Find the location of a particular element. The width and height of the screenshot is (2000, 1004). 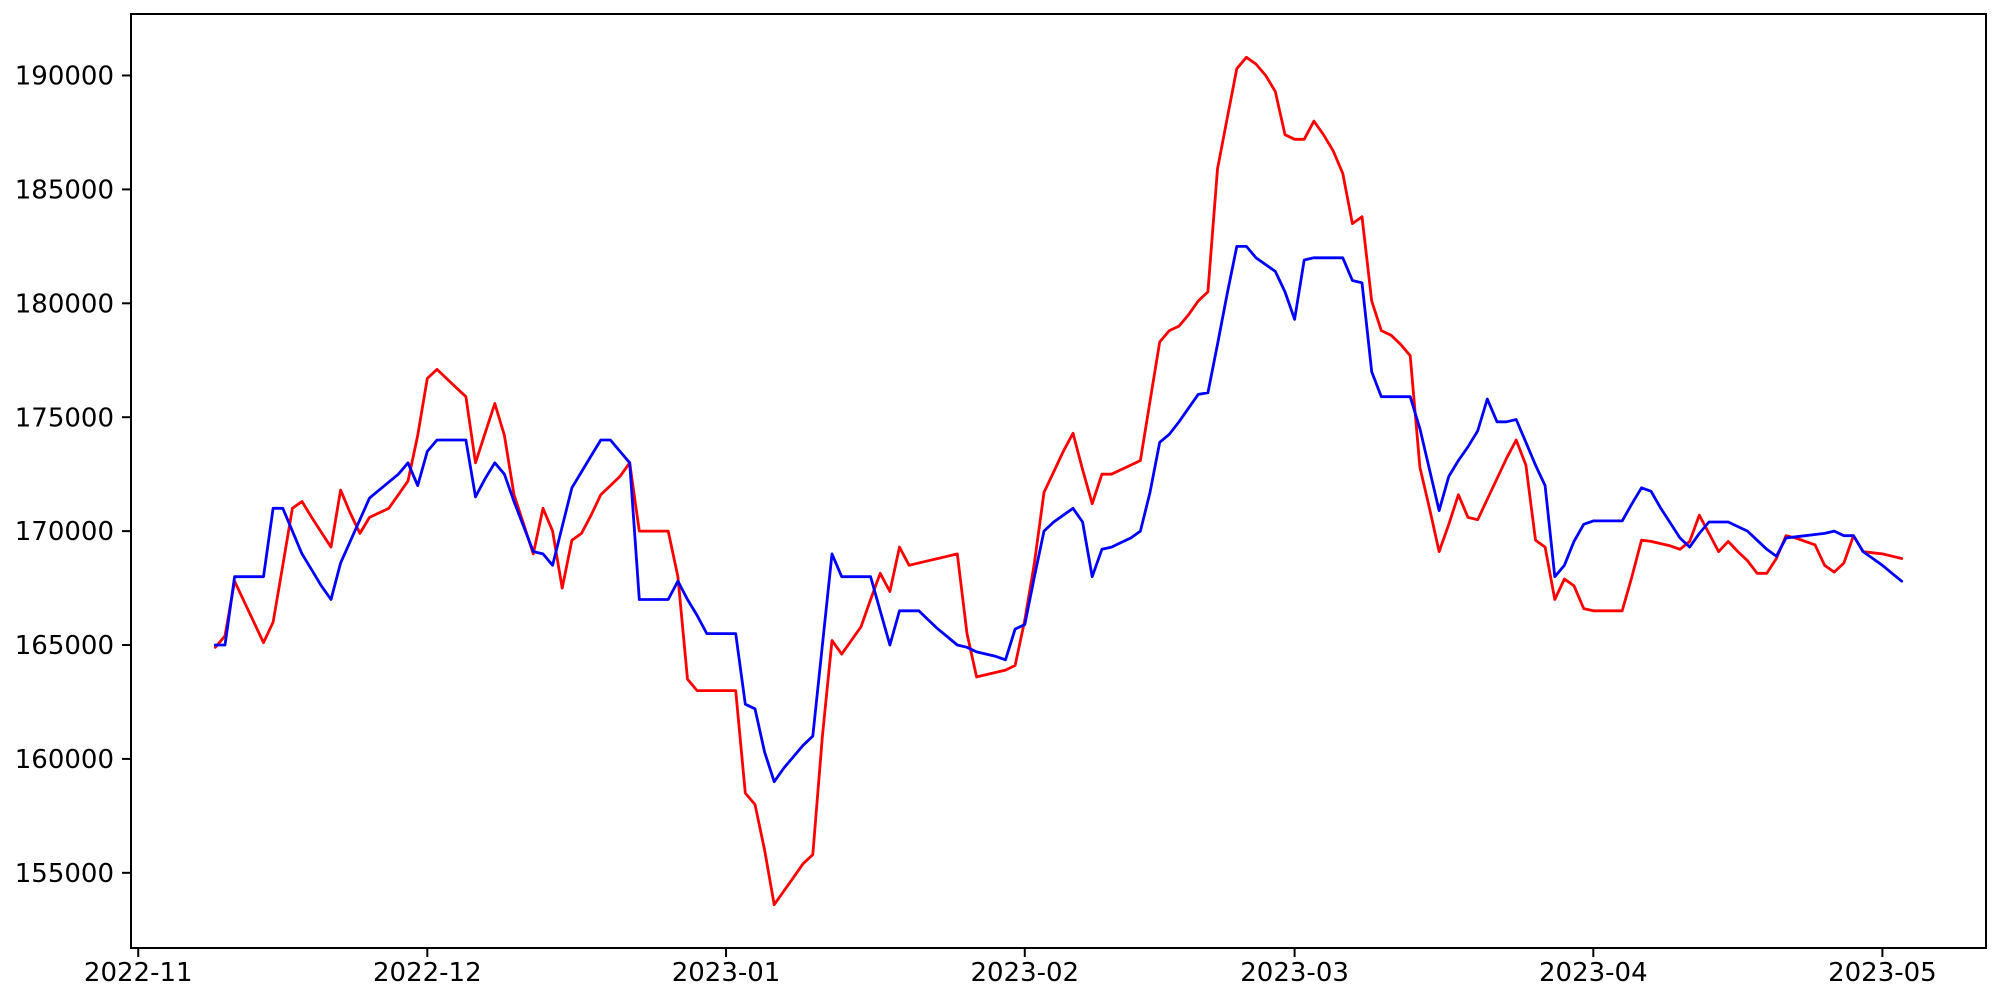

x-tick-label: 2023-04 is located at coordinates (1593, 973).